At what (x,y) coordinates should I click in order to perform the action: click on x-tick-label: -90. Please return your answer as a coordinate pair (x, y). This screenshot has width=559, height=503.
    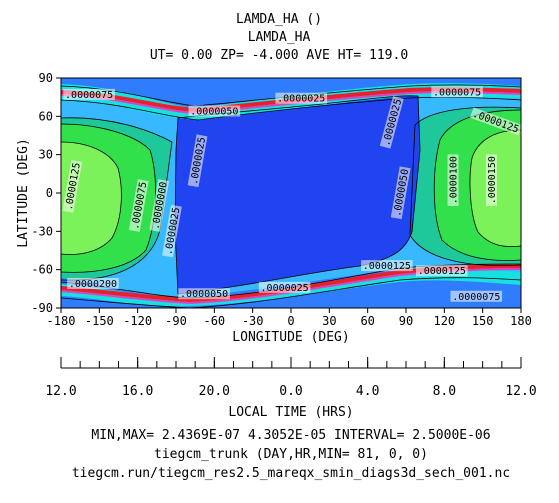
    Looking at the image, I should click on (176, 321).